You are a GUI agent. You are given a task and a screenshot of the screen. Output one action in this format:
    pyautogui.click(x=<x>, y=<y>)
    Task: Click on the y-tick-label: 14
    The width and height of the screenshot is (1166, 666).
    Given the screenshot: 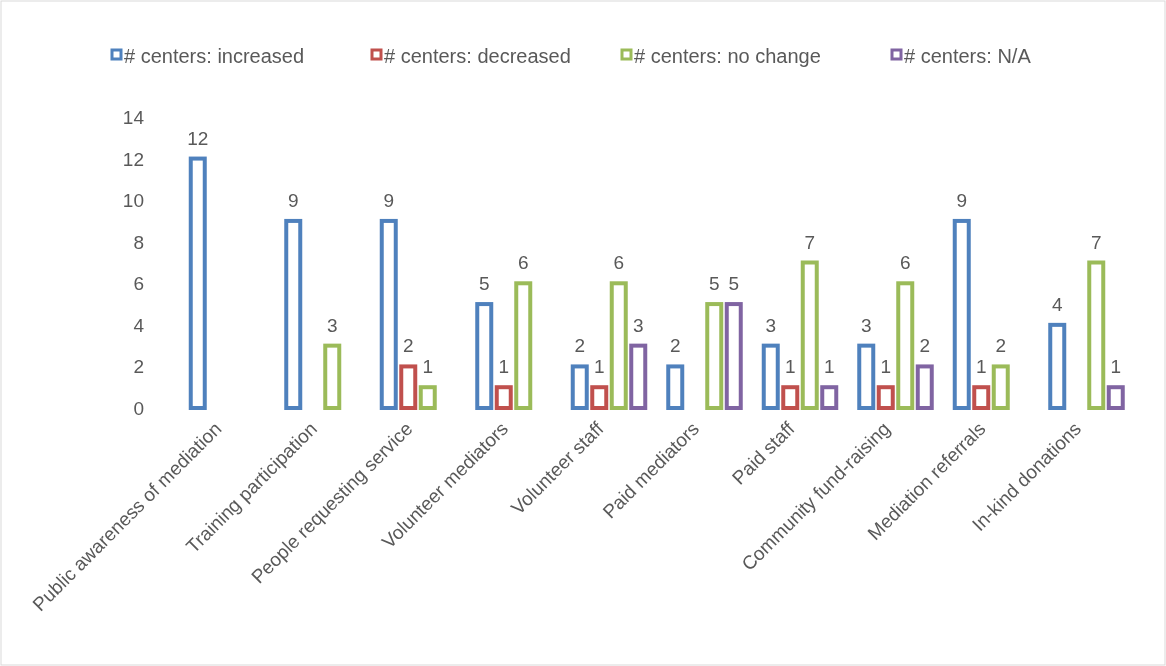 What is the action you would take?
    pyautogui.click(x=133, y=117)
    